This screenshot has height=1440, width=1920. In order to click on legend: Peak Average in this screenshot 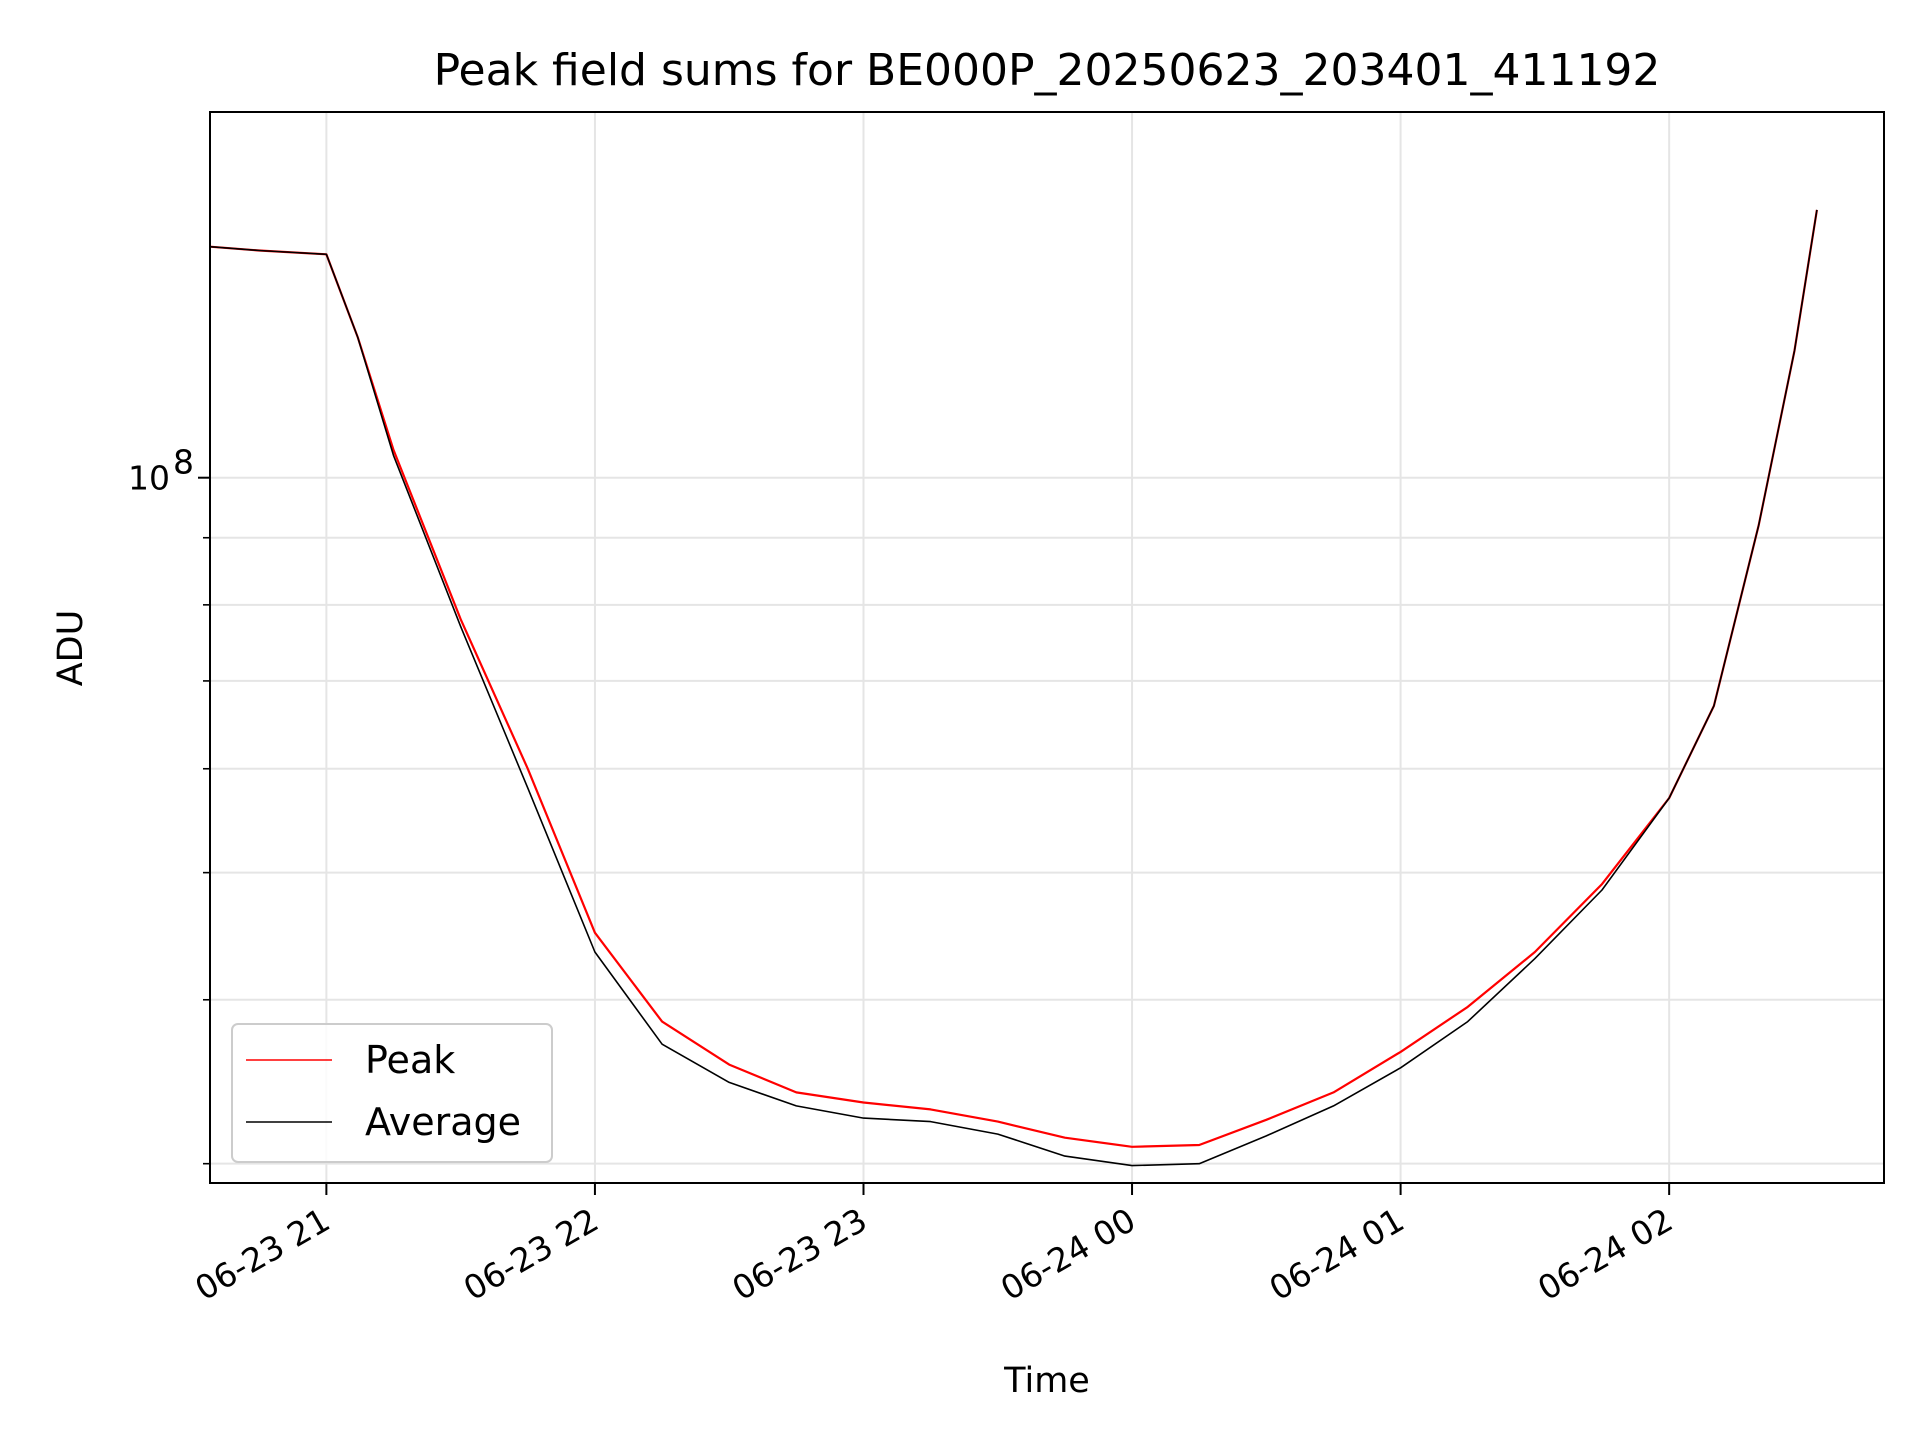, I will do `click(392, 1093)`.